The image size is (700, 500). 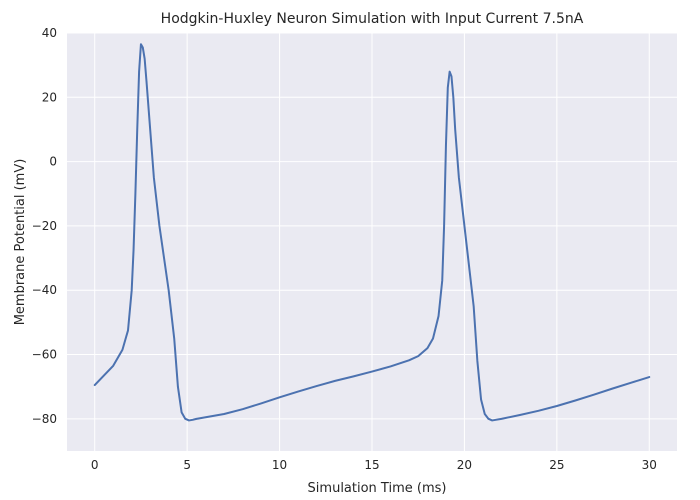 I want to click on x-tick-label: 20, so click(x=464, y=465).